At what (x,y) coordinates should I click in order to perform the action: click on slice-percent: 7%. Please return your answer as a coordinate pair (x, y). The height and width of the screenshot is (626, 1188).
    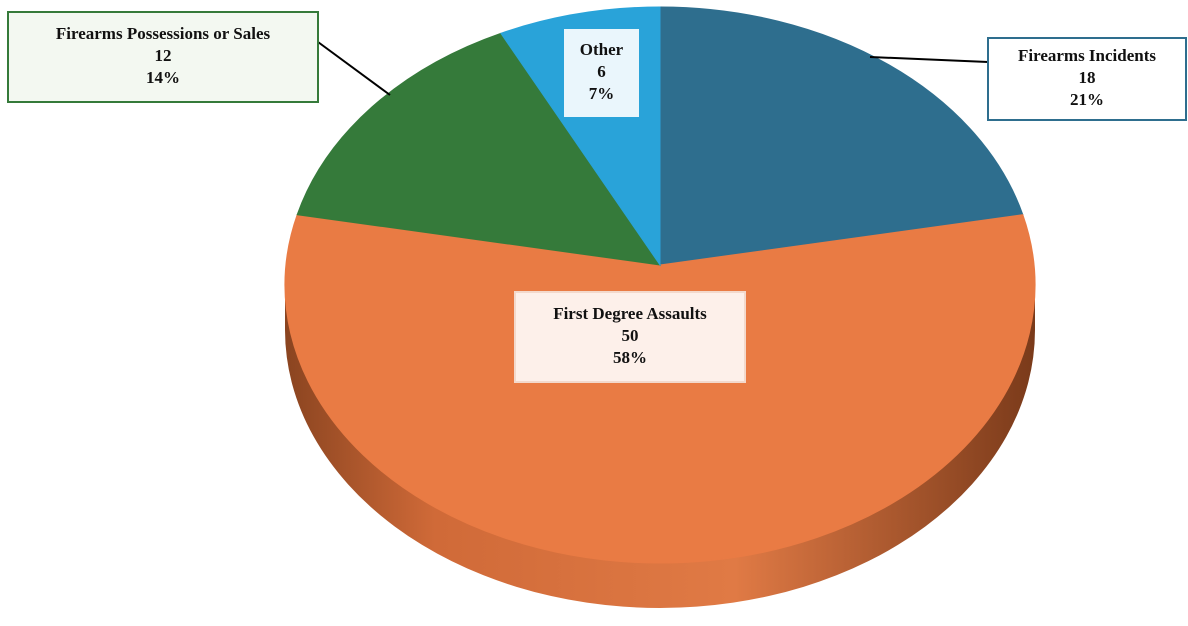
    Looking at the image, I should click on (602, 93).